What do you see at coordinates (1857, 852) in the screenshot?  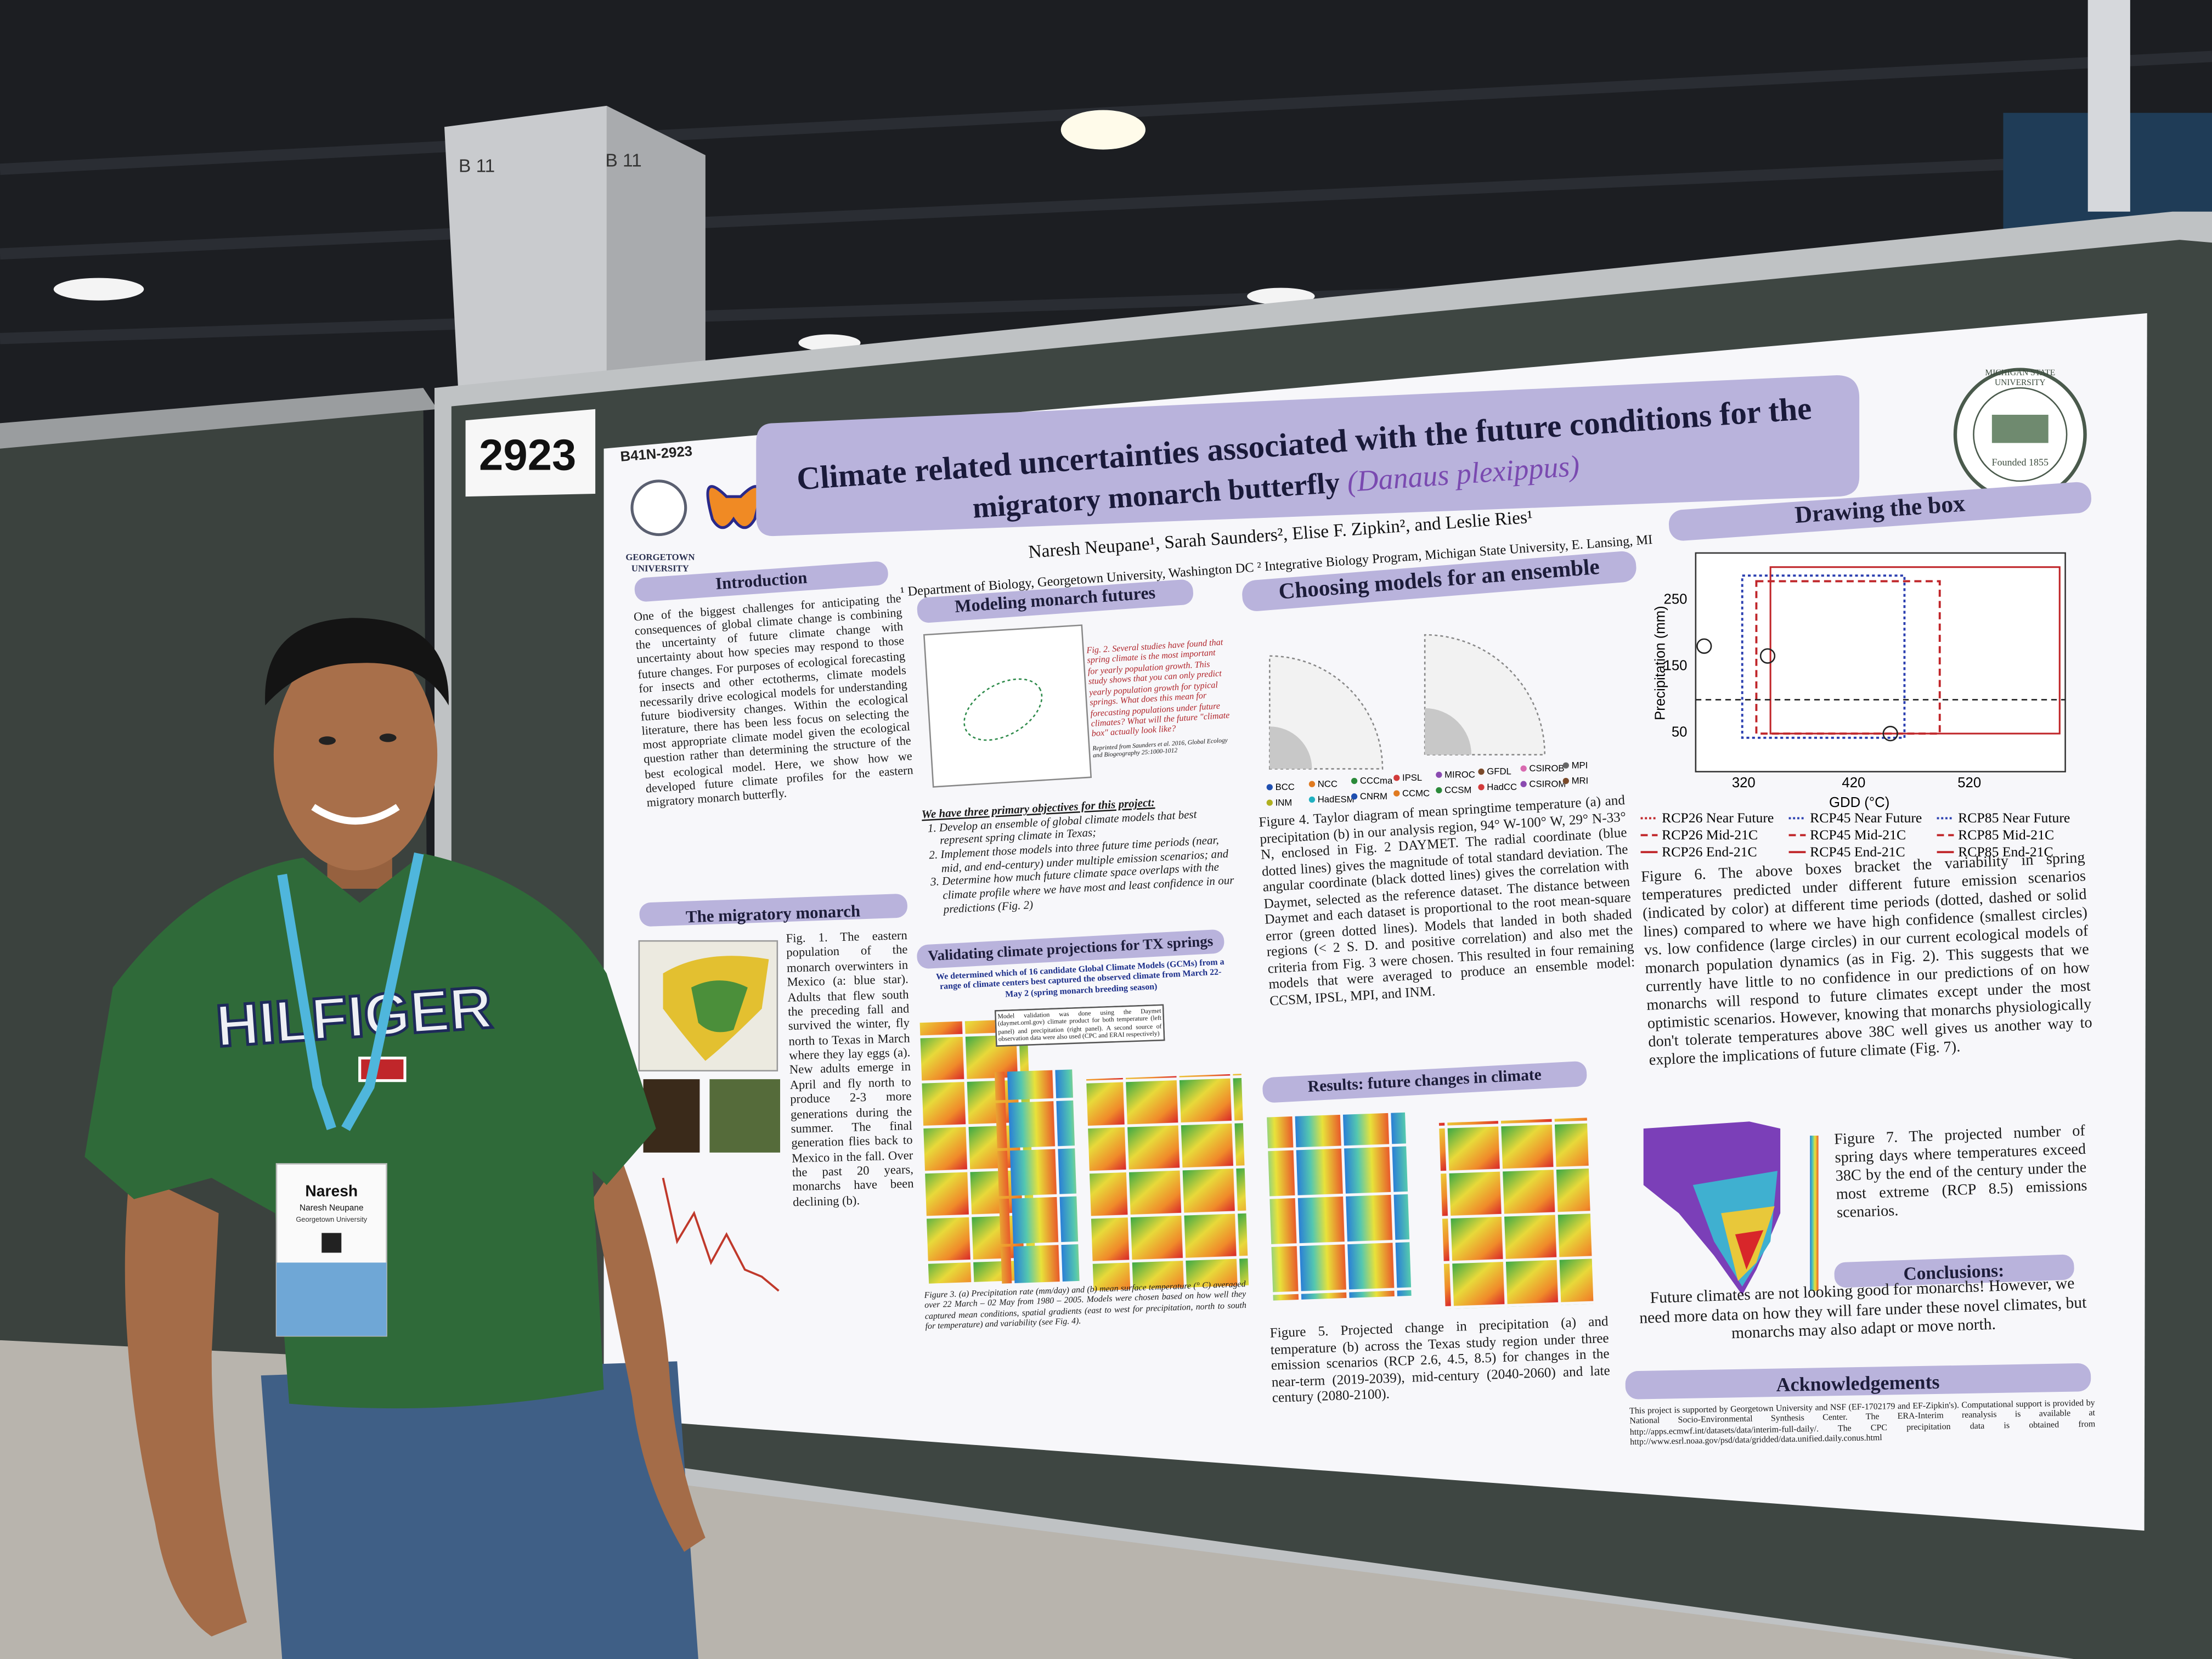 I see `legend-label: RCP45 End-21C` at bounding box center [1857, 852].